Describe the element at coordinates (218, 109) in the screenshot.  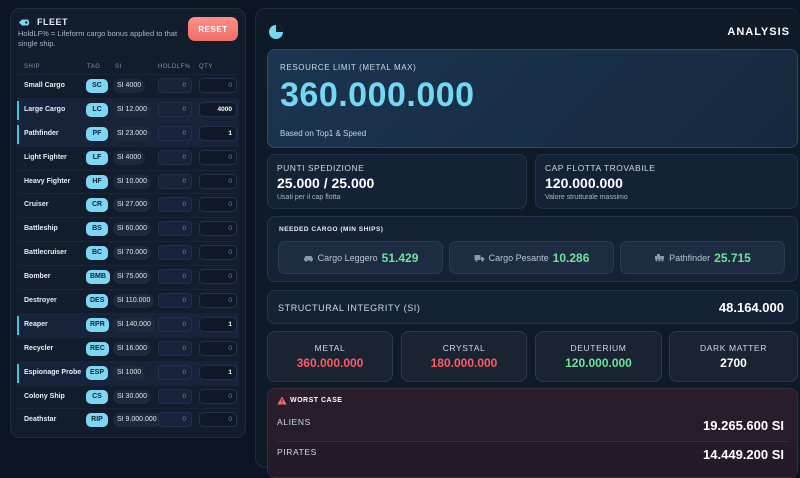
I see `qty-input: 4000` at that location.